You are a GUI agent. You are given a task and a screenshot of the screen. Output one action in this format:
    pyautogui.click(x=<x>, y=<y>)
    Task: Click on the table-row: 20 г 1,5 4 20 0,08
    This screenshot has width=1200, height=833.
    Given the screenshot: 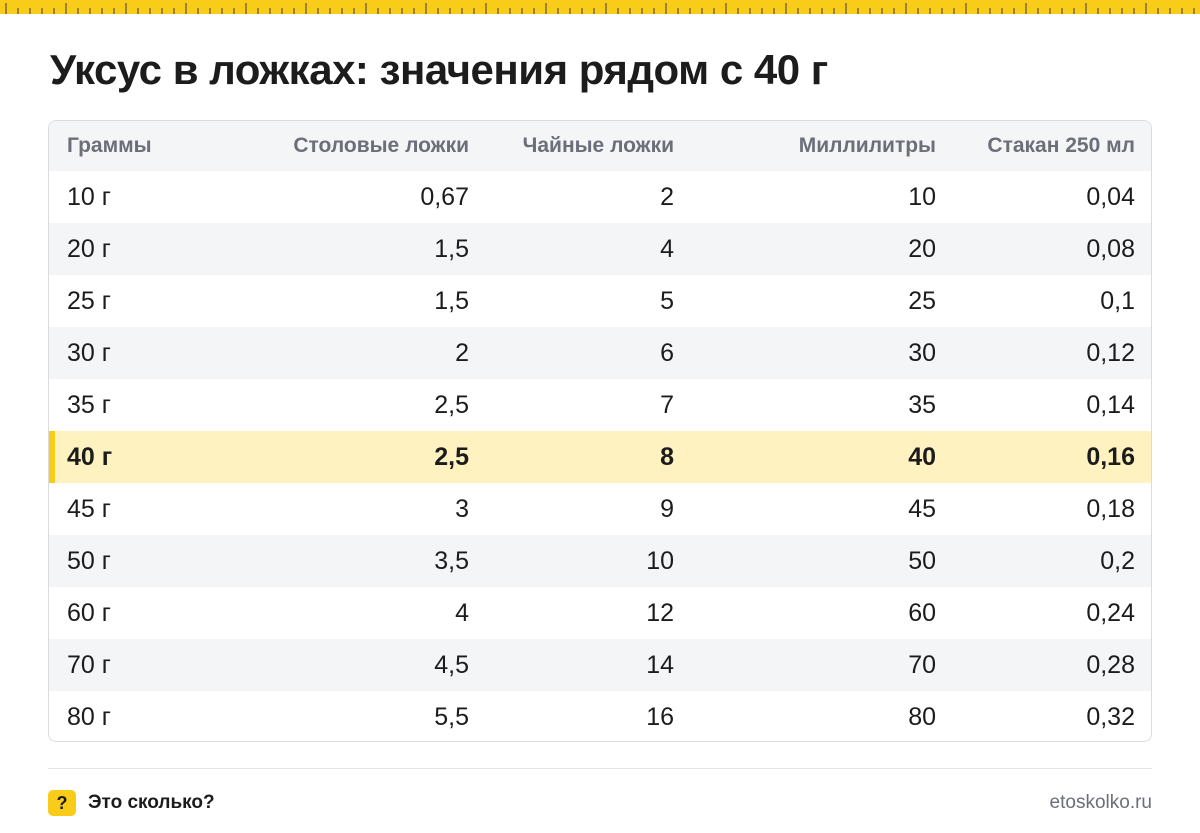 What is the action you would take?
    pyautogui.click(x=600, y=249)
    